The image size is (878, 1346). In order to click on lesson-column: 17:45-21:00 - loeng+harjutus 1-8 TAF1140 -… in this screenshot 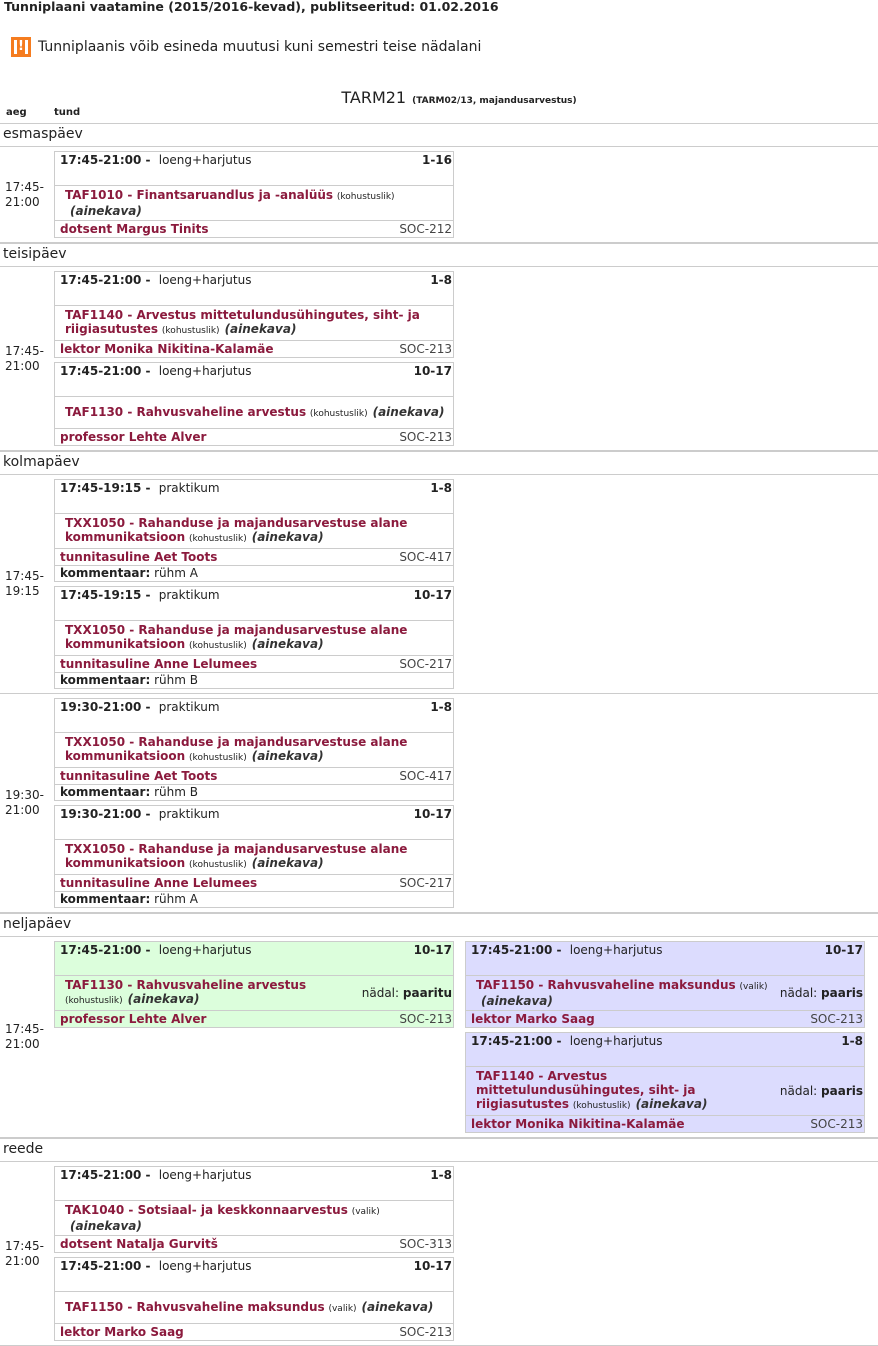, I will do `click(254, 358)`.